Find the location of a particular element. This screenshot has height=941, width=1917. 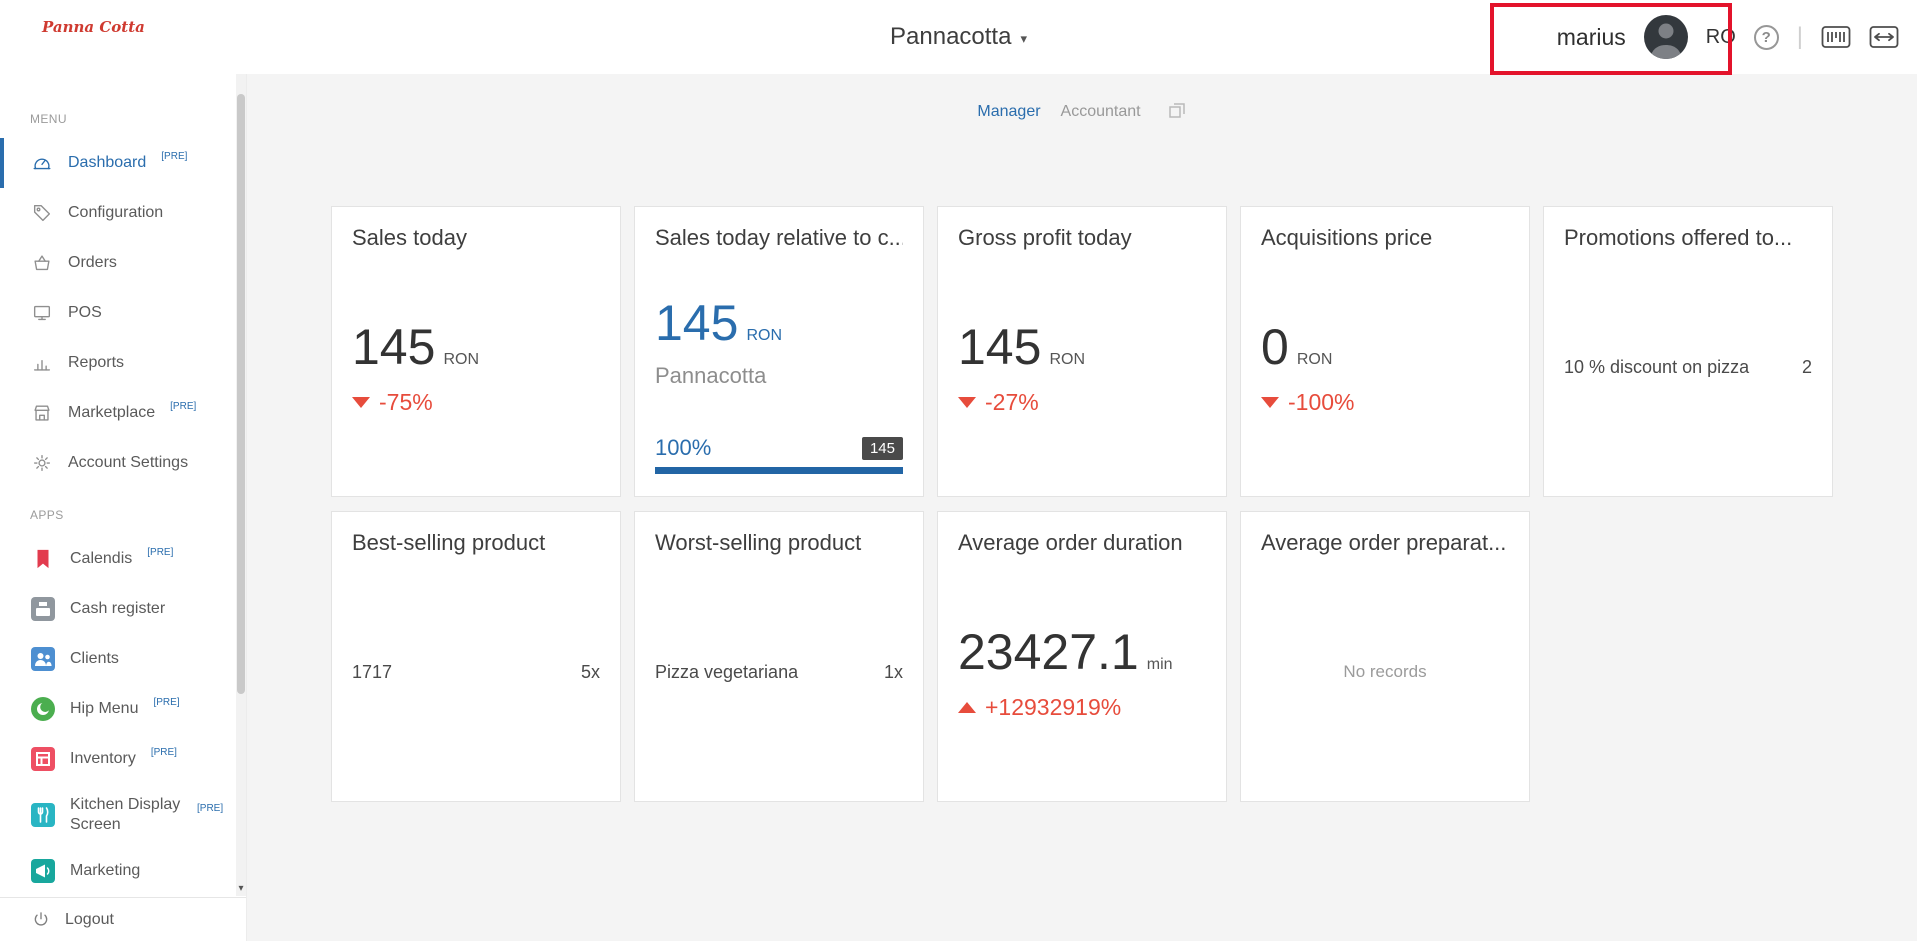

triangle-down-icon is located at coordinates (1270, 402).